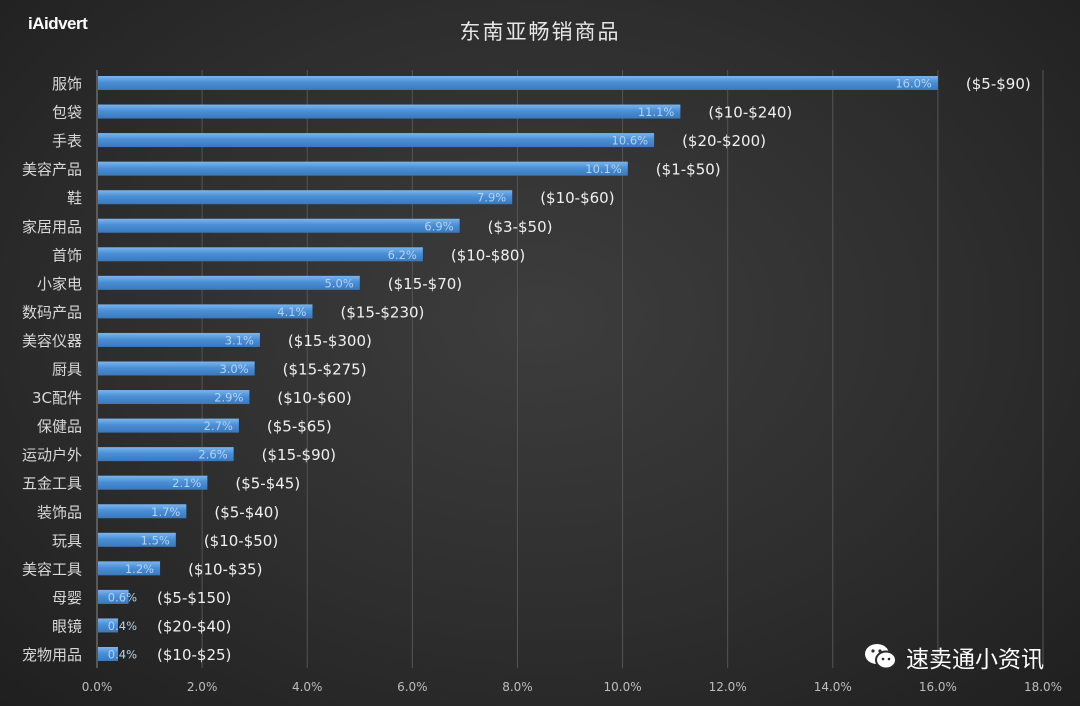  I want to click on value-label: 10.1%, so click(603, 169).